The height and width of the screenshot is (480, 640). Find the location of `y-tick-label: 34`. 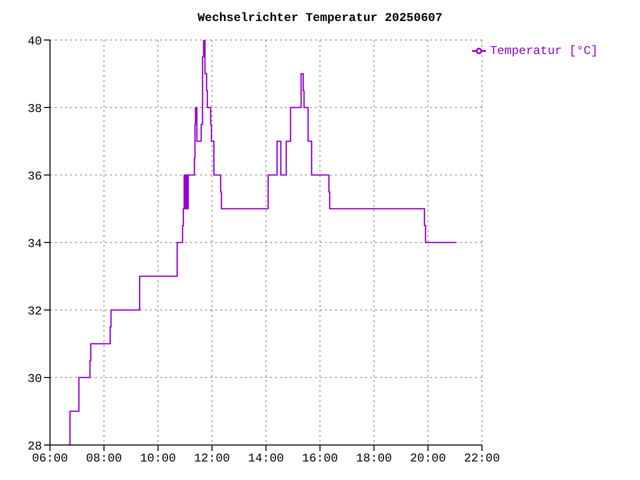

y-tick-label: 34 is located at coordinates (35, 243).